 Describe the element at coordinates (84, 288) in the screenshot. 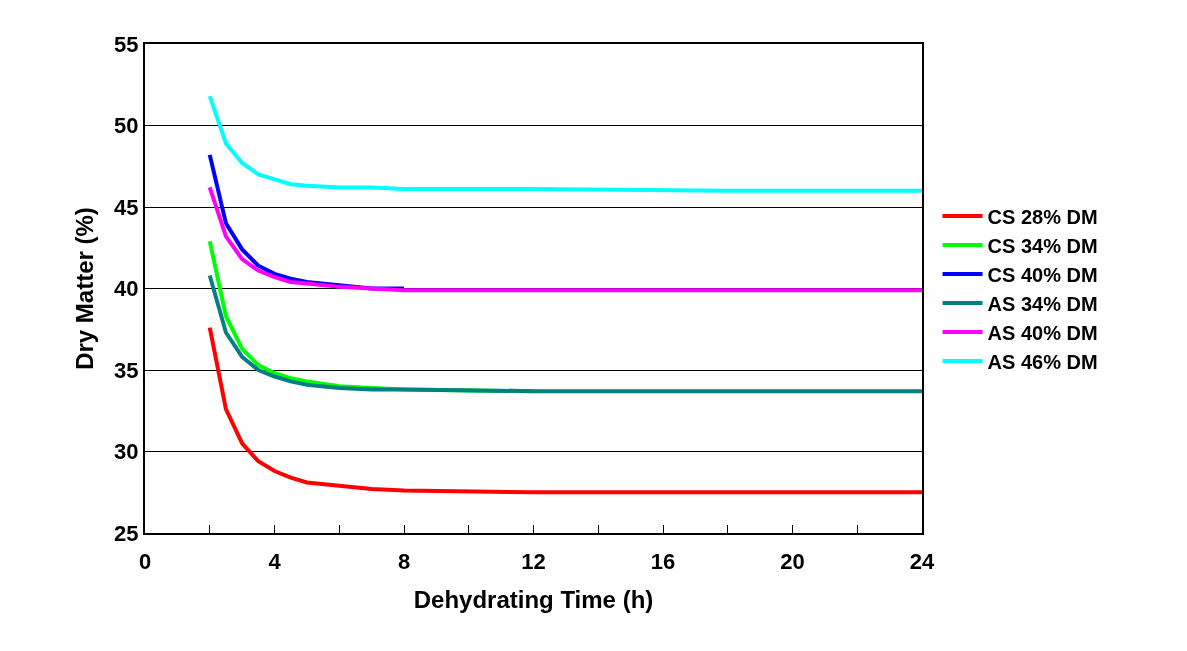

I see `y-axis-title: Dry Matter (%)` at that location.